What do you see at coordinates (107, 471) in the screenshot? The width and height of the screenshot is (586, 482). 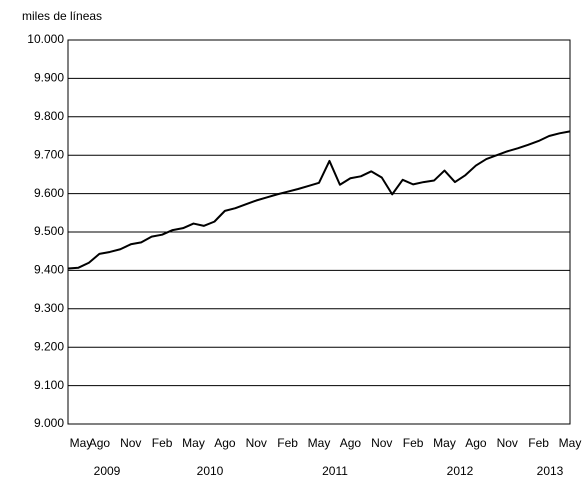 I see `year-label: 2009` at bounding box center [107, 471].